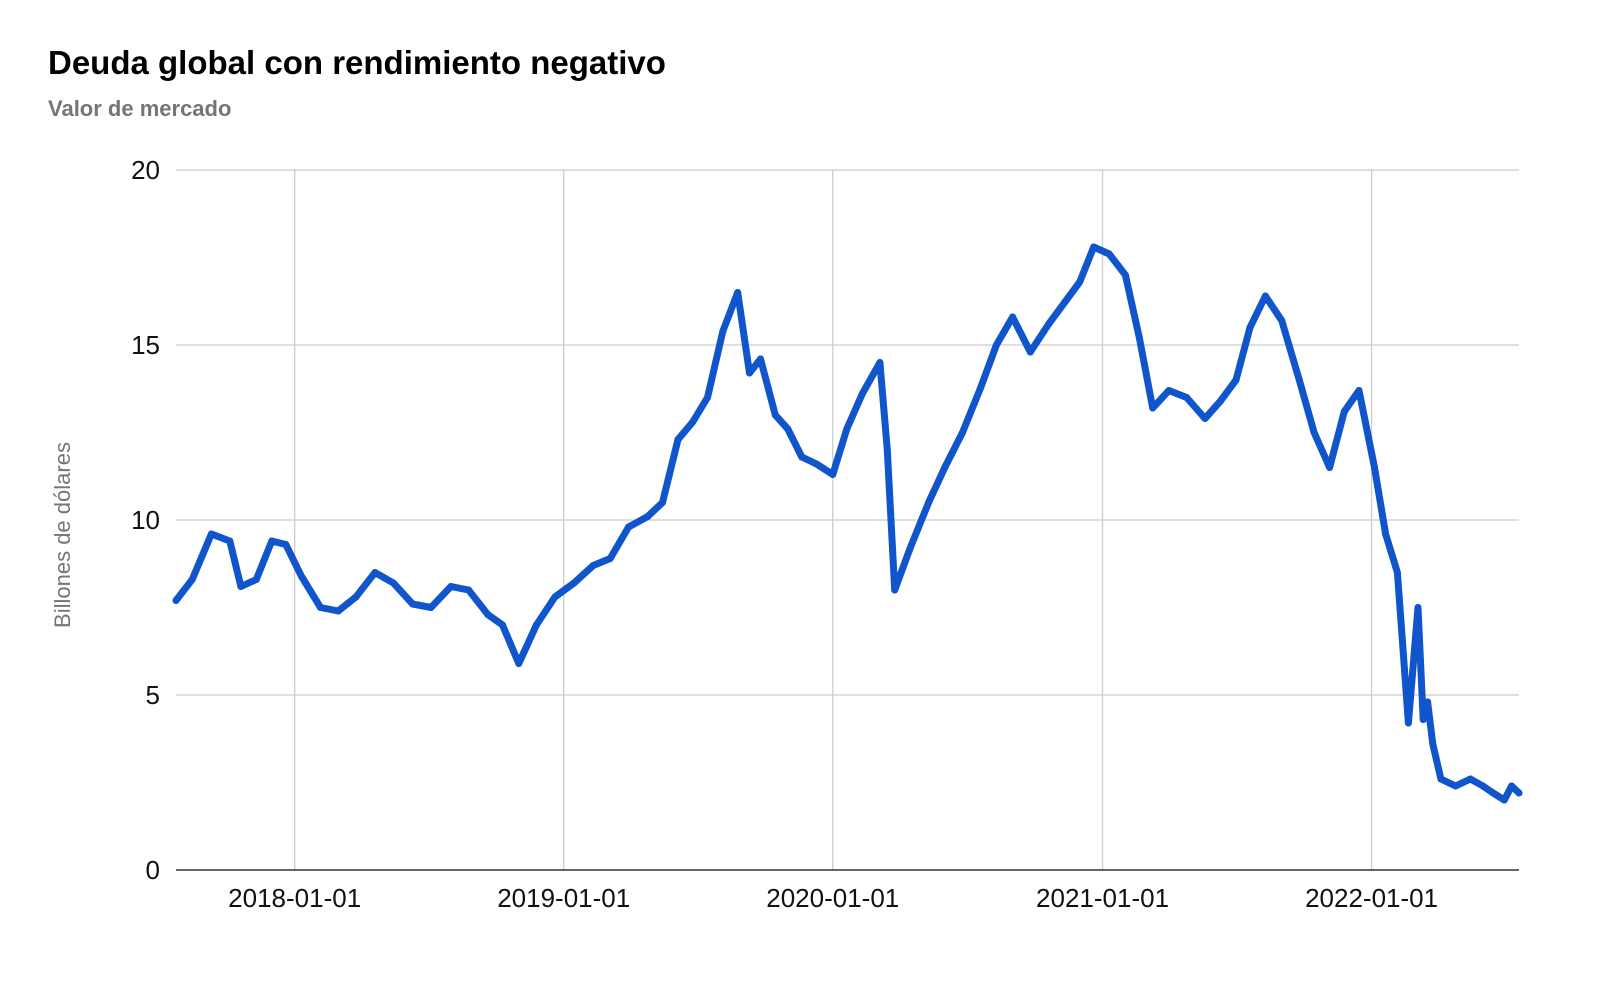  I want to click on chart-subtitle: Valor de mercado, so click(140, 108).